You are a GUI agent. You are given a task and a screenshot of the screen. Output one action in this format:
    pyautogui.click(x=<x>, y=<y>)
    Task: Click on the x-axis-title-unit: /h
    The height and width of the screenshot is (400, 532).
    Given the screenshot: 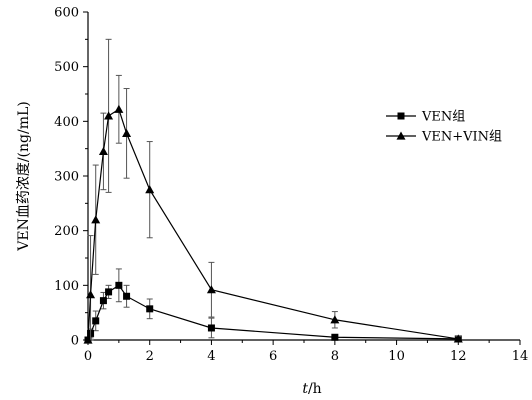 What is the action you would take?
    pyautogui.click(x=315, y=389)
    